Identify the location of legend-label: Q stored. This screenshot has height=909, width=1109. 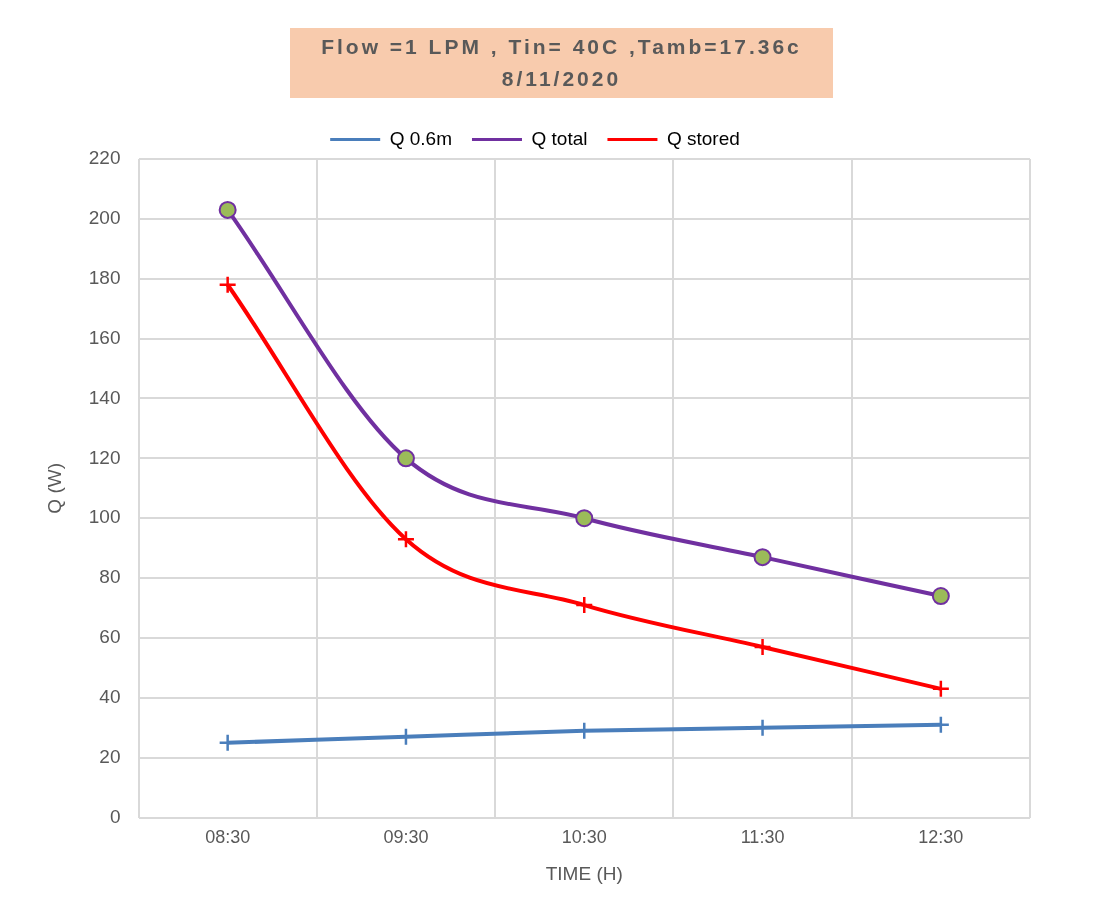
(703, 138).